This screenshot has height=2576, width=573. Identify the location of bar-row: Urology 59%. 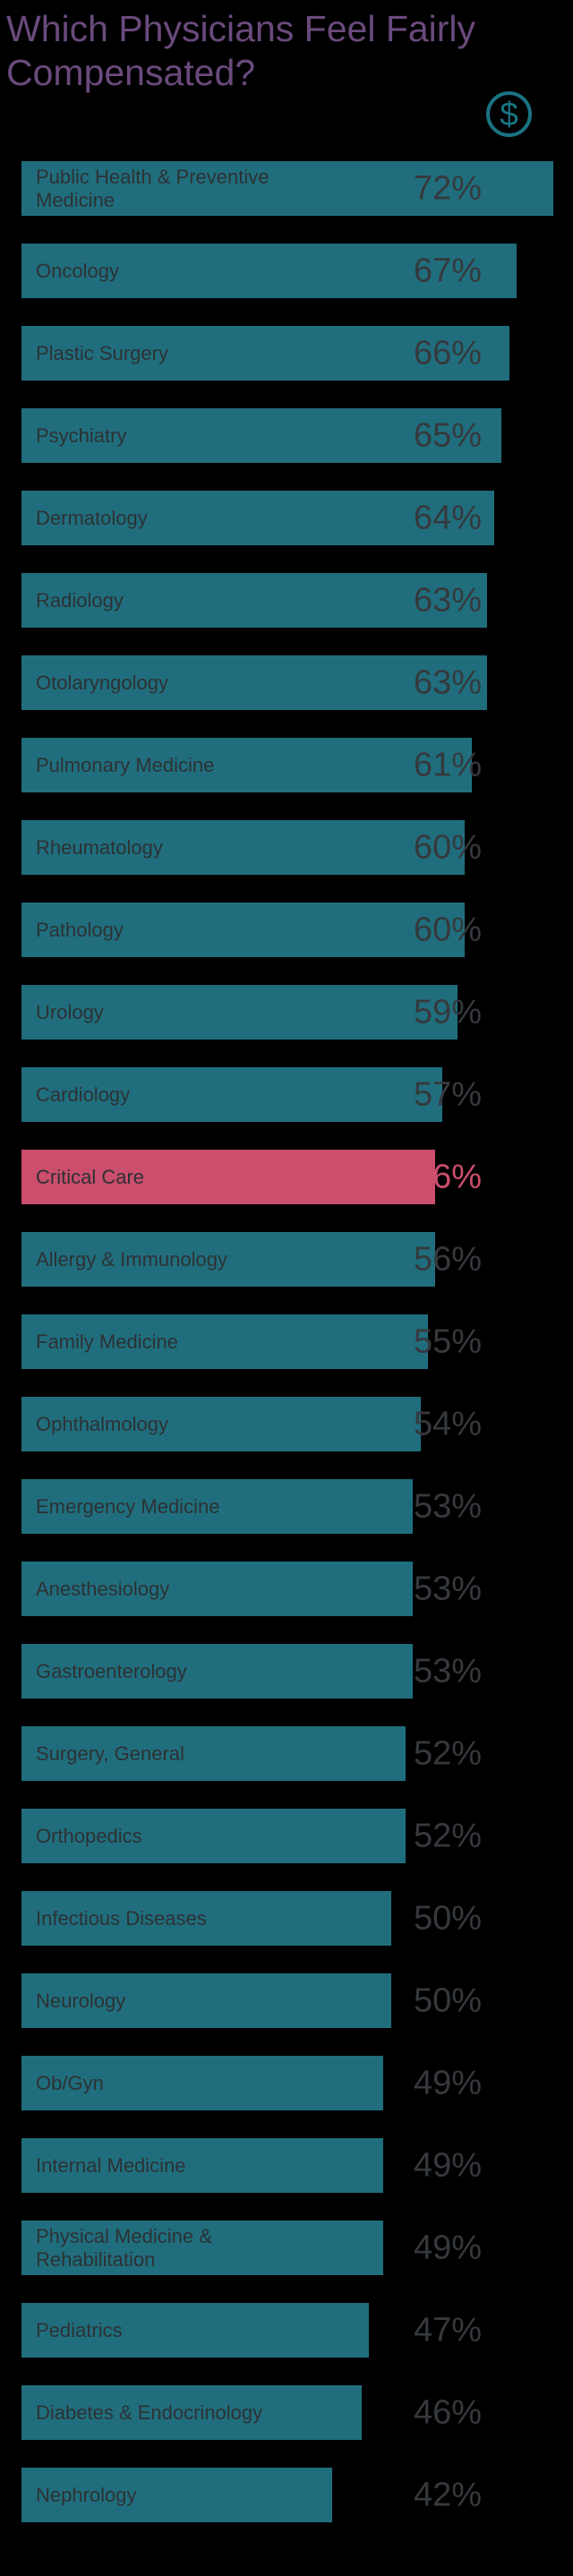
(286, 1012).